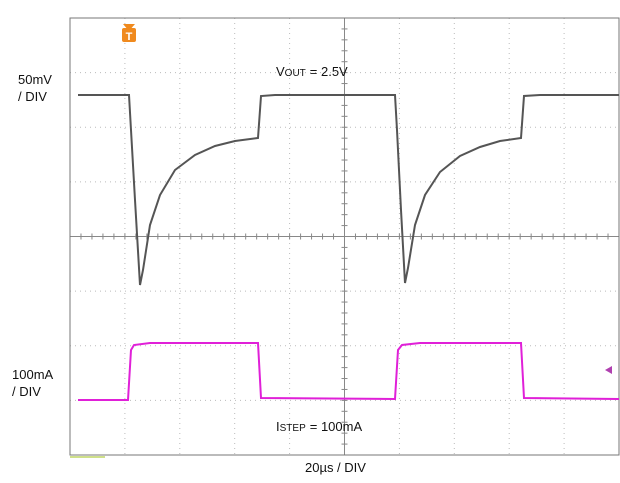 This screenshot has width=620, height=483. Describe the element at coordinates (32, 96) in the screenshot. I see `channel1-unit: / DIV` at that location.